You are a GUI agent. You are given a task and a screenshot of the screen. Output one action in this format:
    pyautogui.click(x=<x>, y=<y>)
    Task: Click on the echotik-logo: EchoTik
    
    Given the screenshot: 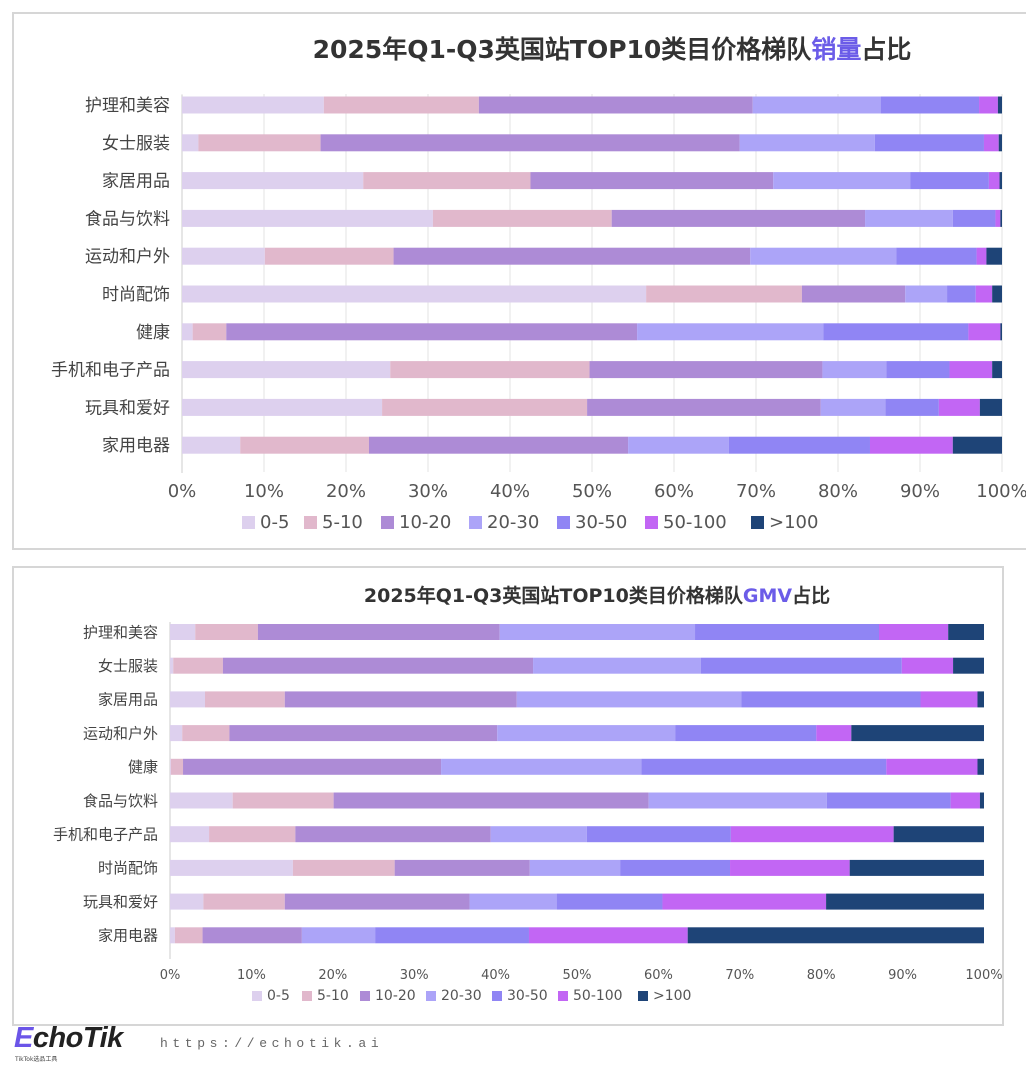 What is the action you would take?
    pyautogui.click(x=68, y=1038)
    